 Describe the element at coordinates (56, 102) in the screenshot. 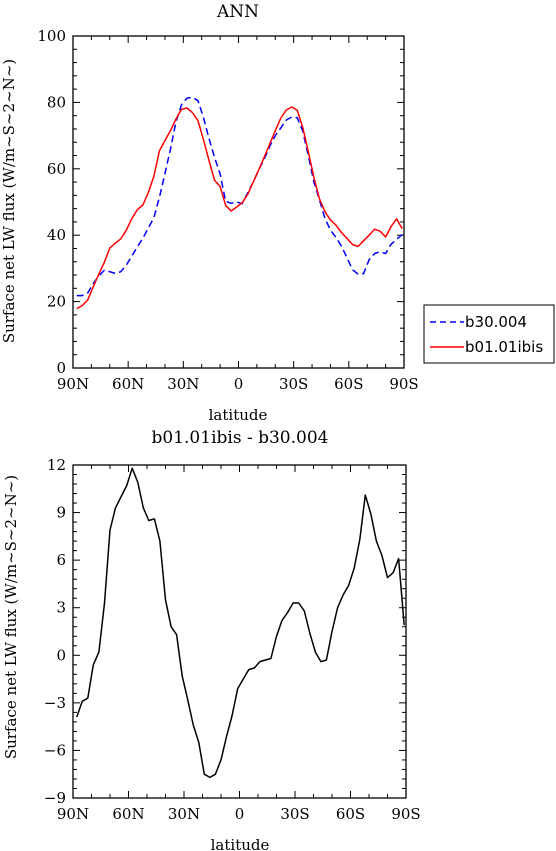

I see `y-tick-label: 80` at that location.